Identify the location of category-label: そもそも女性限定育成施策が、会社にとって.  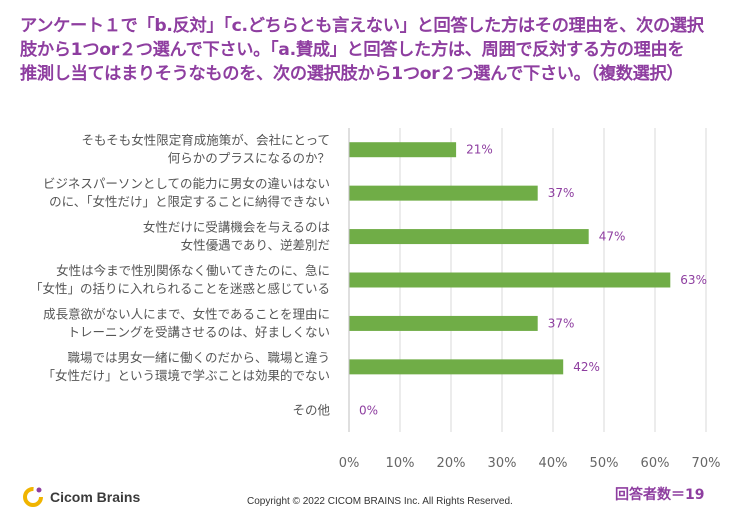
(205, 140).